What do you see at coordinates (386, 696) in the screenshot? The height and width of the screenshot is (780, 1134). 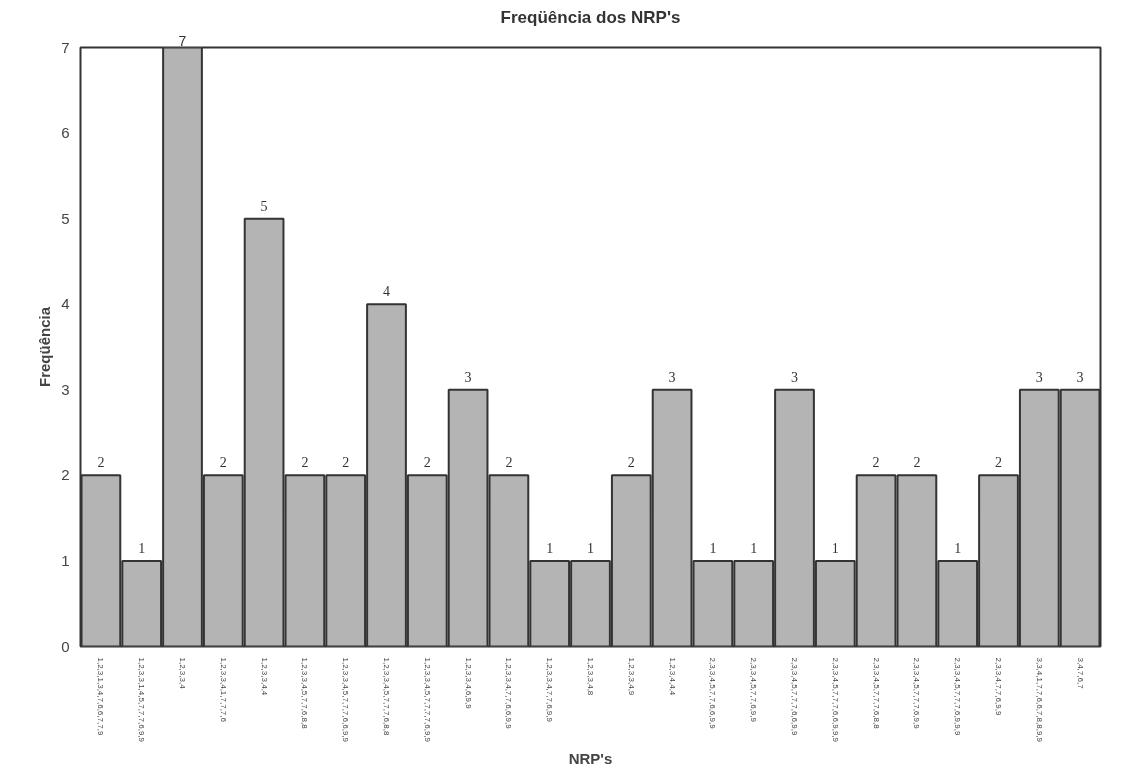 I see `x-tick-label: 1,2,3,3,4,5,7,7,7,6,8,8` at bounding box center [386, 696].